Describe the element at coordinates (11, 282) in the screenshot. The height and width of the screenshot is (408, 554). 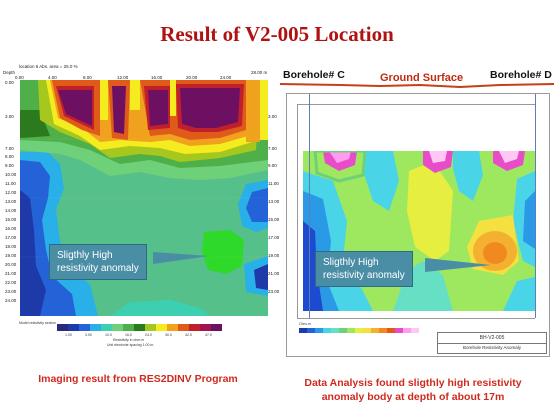
I see `depth-tick: 22.00` at that location.